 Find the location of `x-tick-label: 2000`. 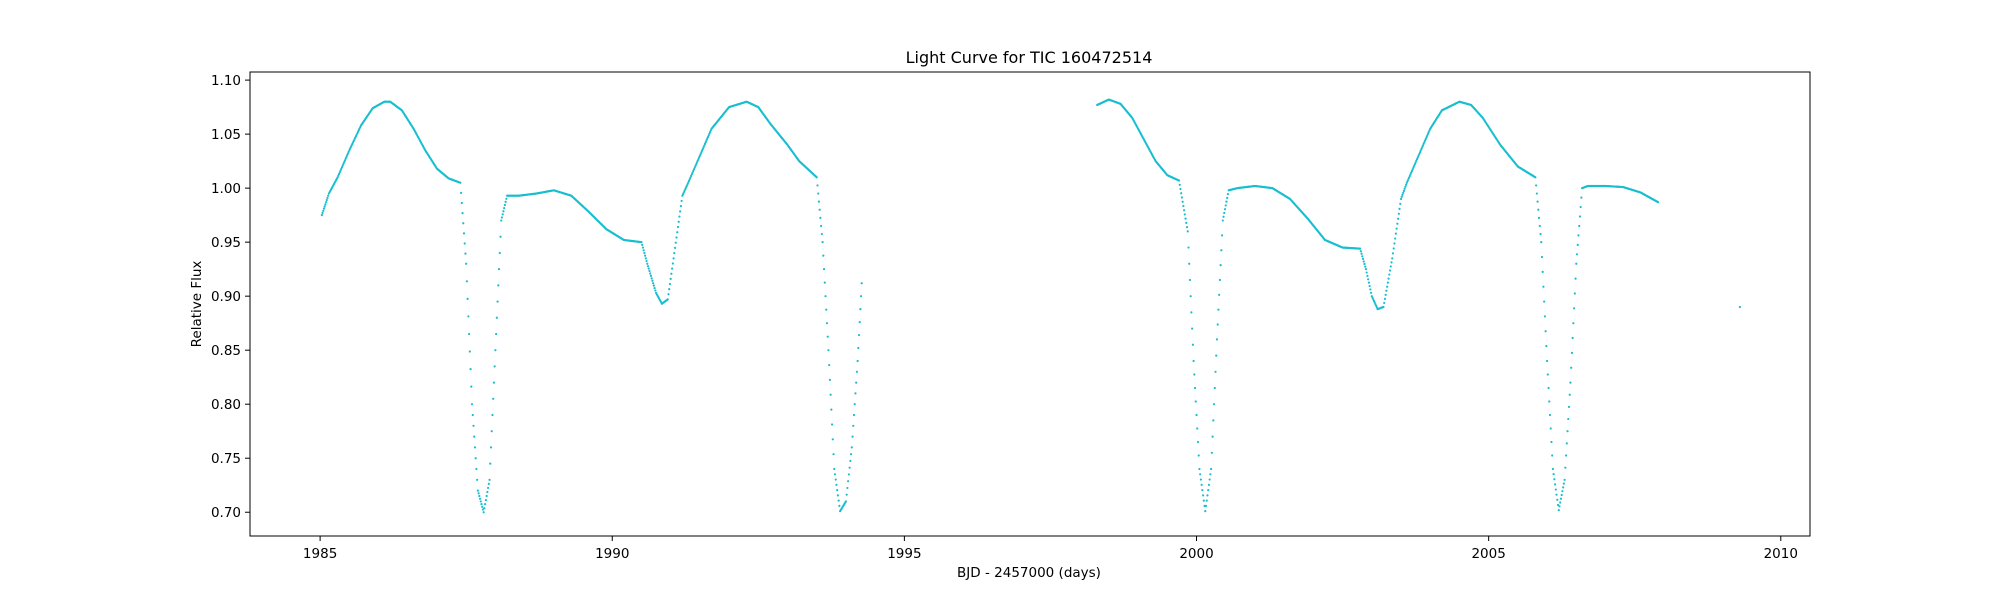

x-tick-label: 2000 is located at coordinates (1196, 554).